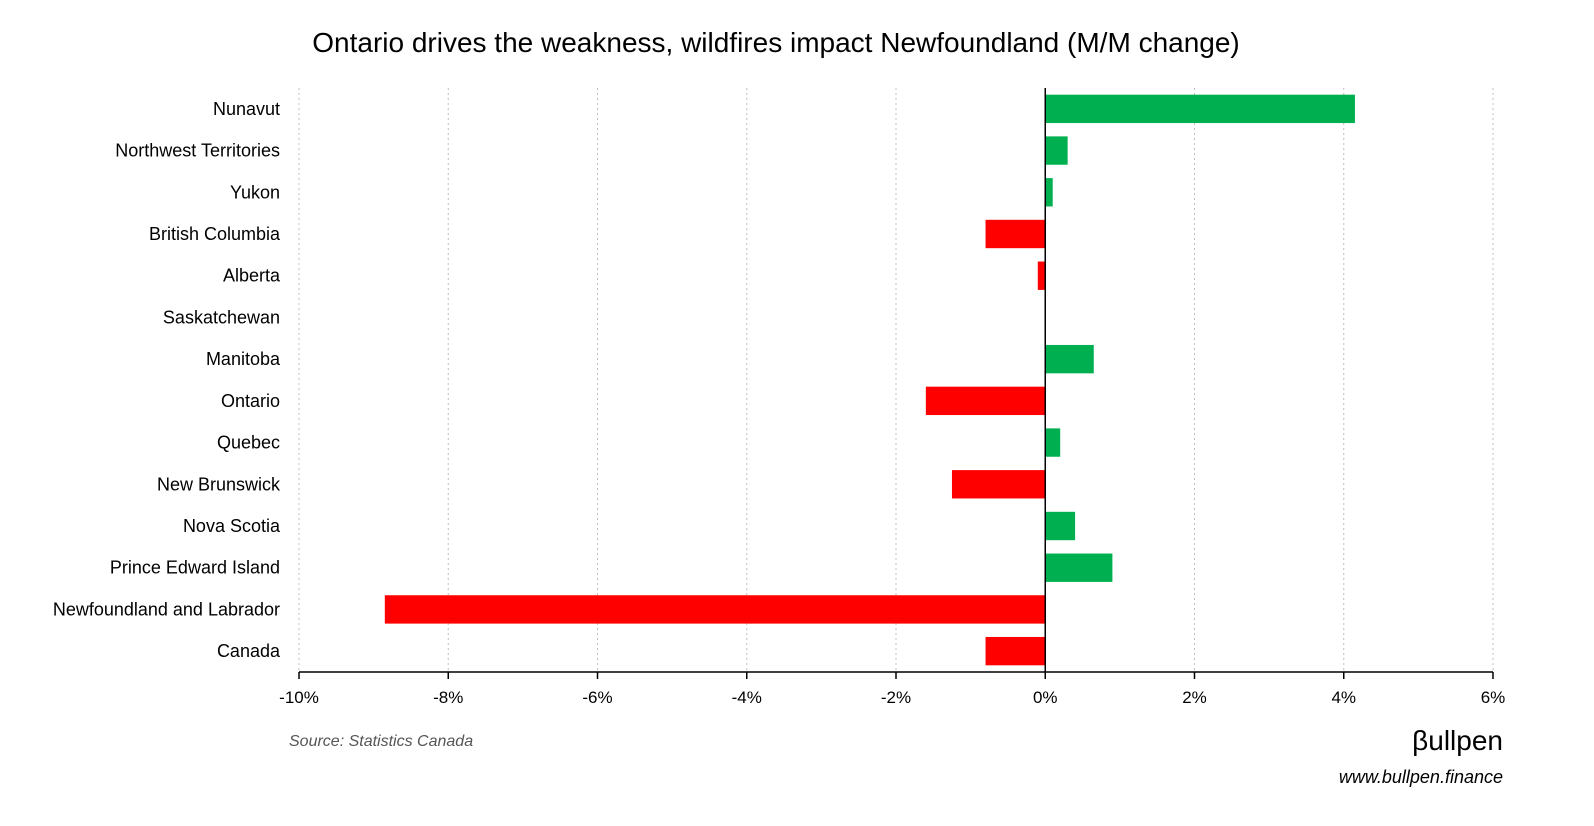  Describe the element at coordinates (219, 484) in the screenshot. I see `category-label: New Brunswick` at that location.